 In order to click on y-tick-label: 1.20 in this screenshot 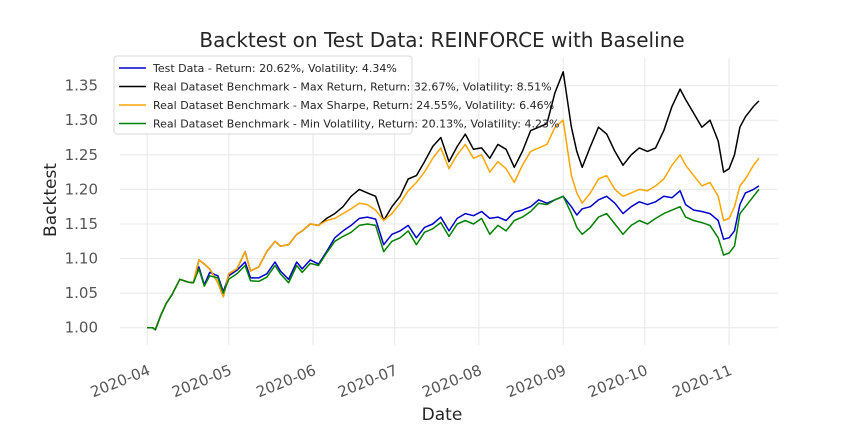, I will do `click(81, 189)`.